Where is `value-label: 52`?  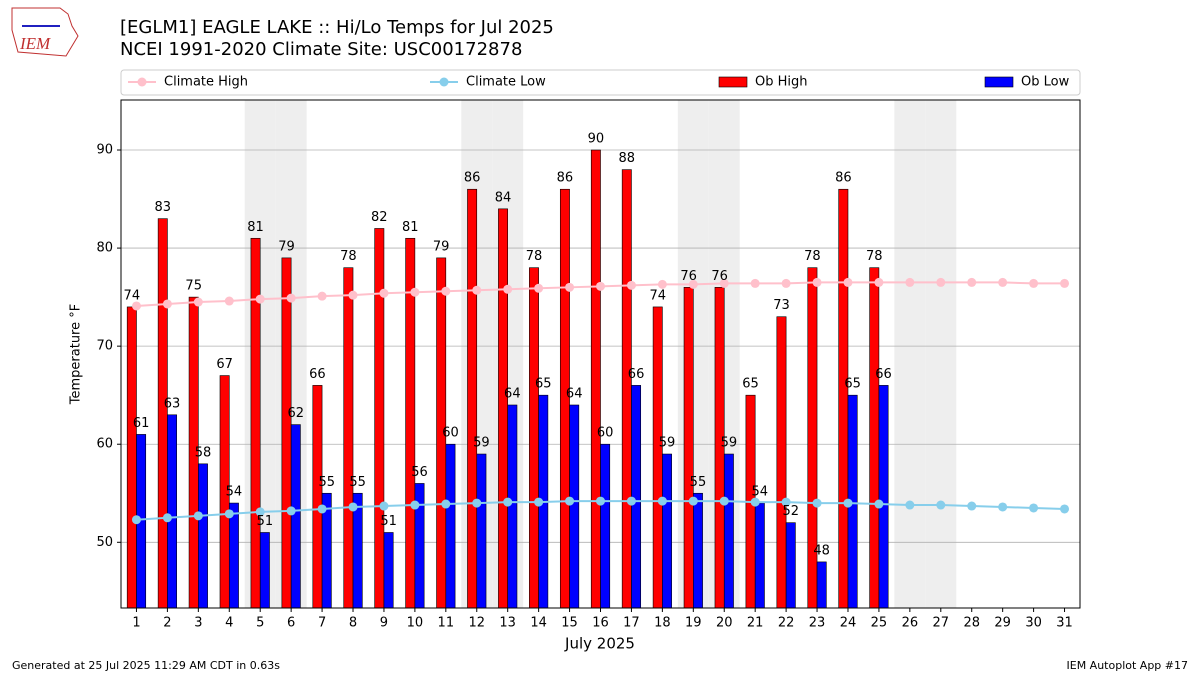
value-label: 52 is located at coordinates (790, 511).